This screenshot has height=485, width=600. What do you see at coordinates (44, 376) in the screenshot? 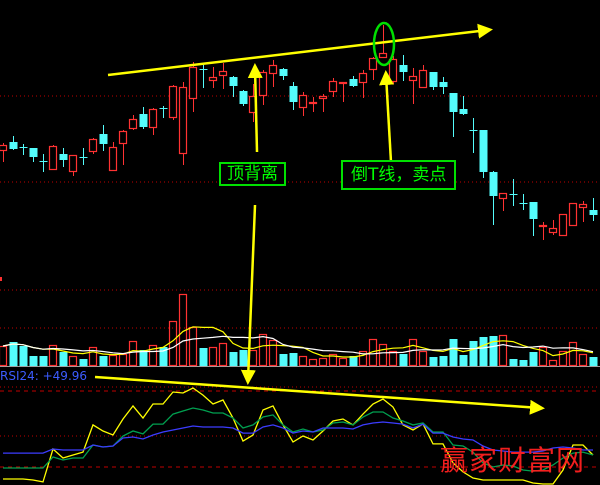
I see `rsi-readout: RSI24: +49.96` at bounding box center [44, 376].